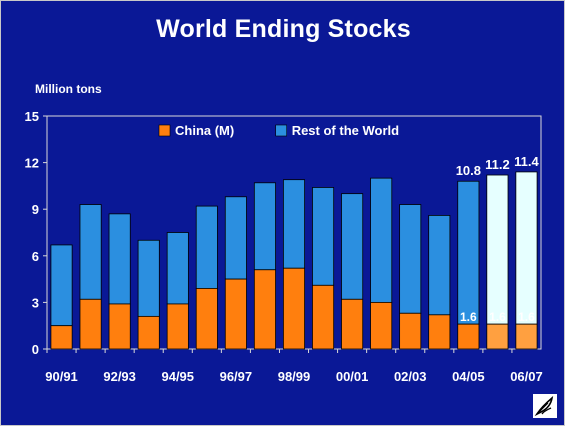 The image size is (565, 427). What do you see at coordinates (177, 376) in the screenshot?
I see `x-tick-label: 94/95` at bounding box center [177, 376].